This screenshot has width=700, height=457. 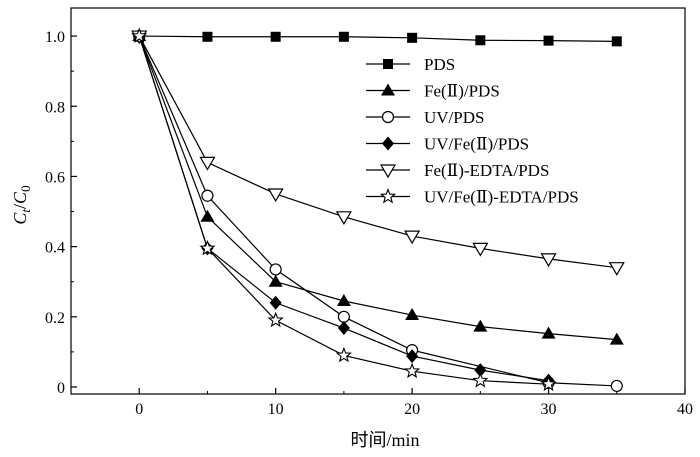 What do you see at coordinates (61, 388) in the screenshot?
I see `y-tick-label: 0` at bounding box center [61, 388].